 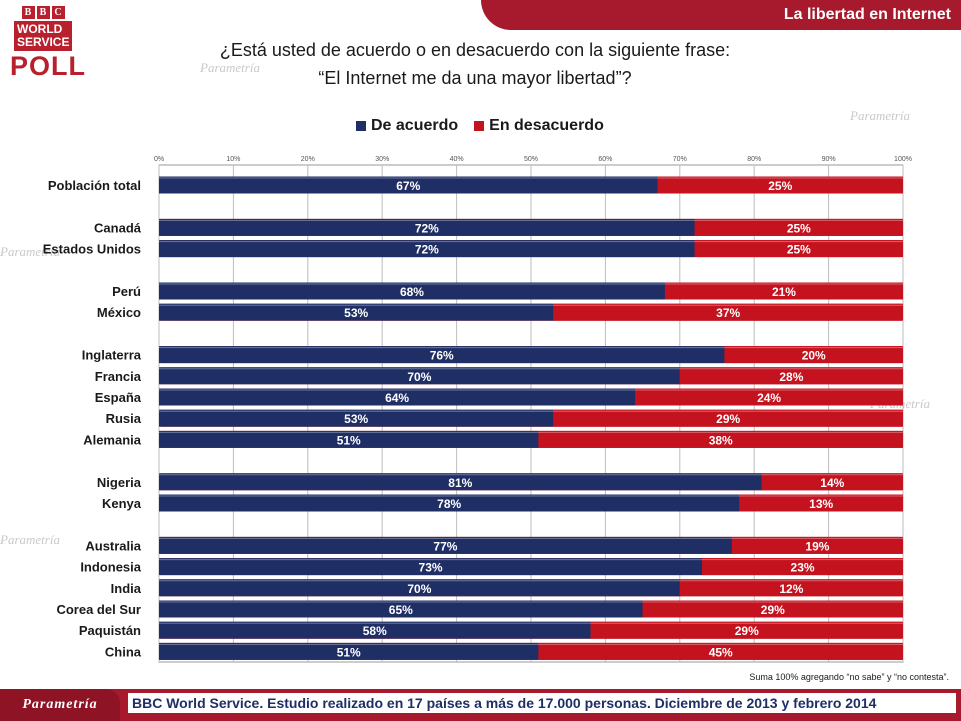 I want to click on x-tick-label: 80%, so click(x=754, y=159).